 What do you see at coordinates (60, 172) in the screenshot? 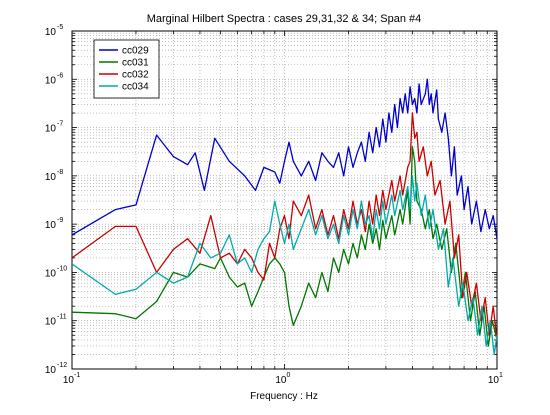
I see `y-tick-label-exponent: -8` at bounding box center [60, 172].